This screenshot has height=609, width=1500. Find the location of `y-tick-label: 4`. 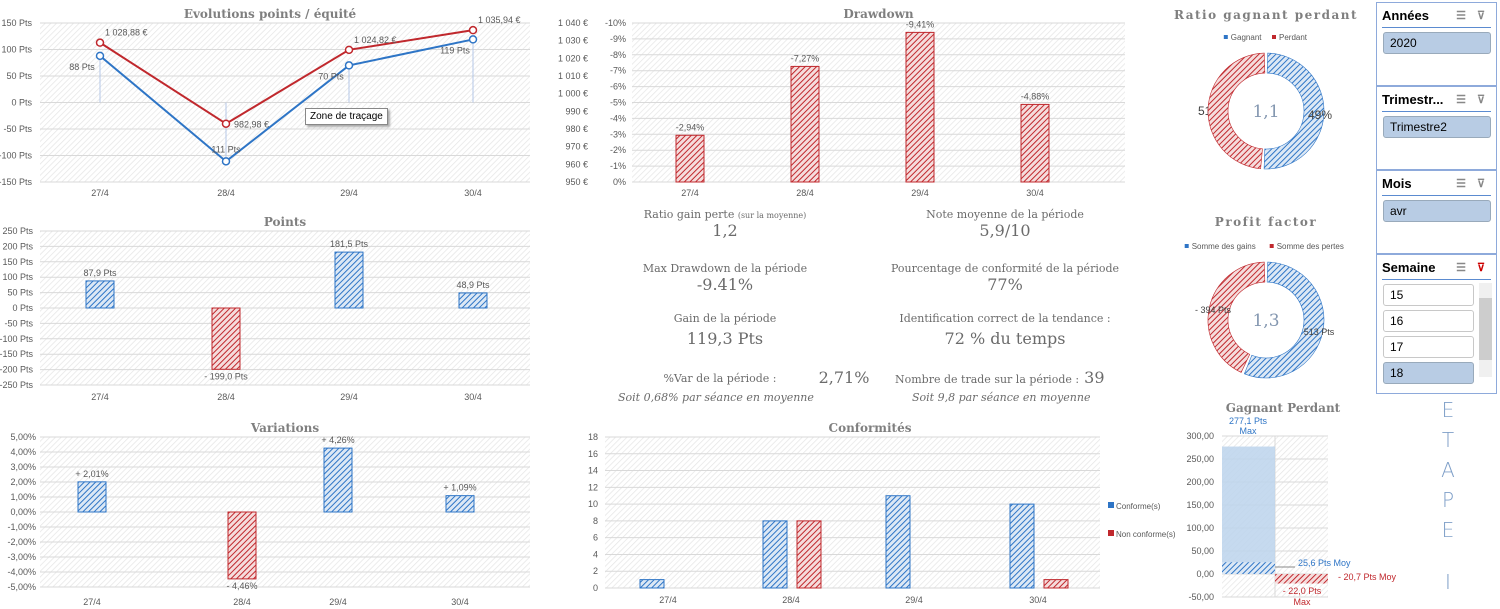

y-tick-label: 4 is located at coordinates (595, 554).